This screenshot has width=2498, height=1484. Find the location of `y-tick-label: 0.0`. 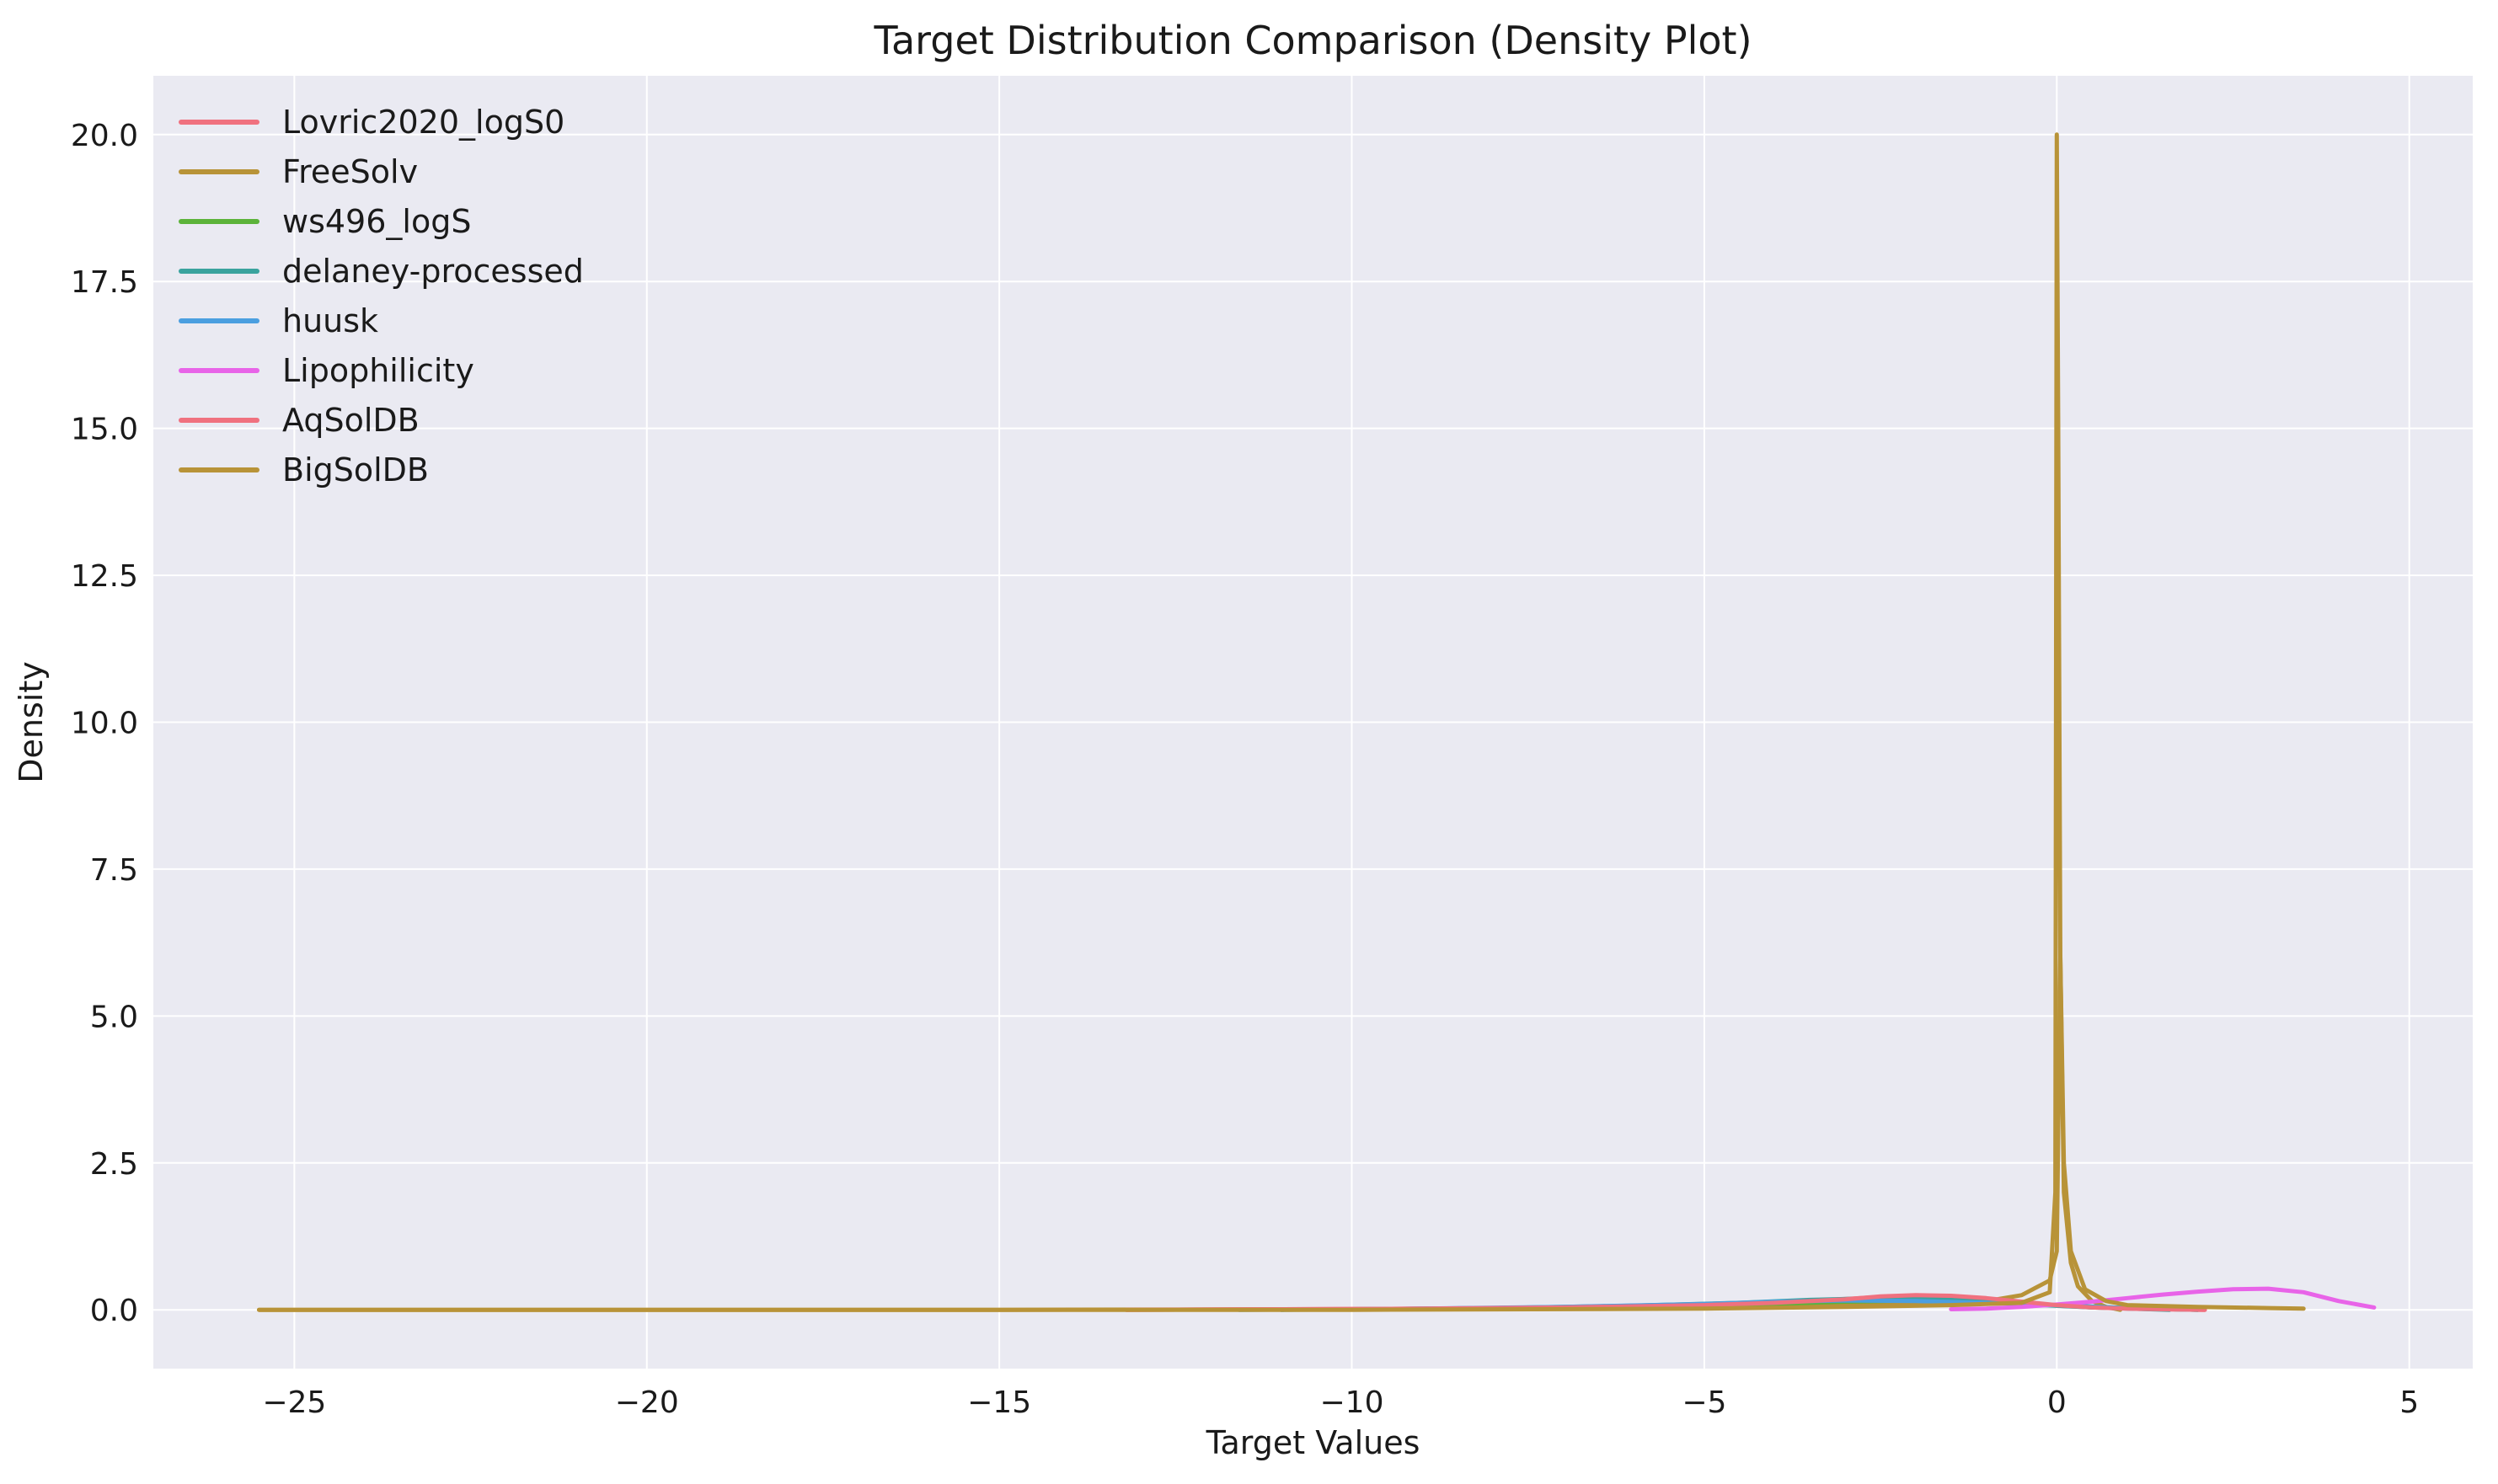

y-tick-label: 0.0 is located at coordinates (114, 1311).